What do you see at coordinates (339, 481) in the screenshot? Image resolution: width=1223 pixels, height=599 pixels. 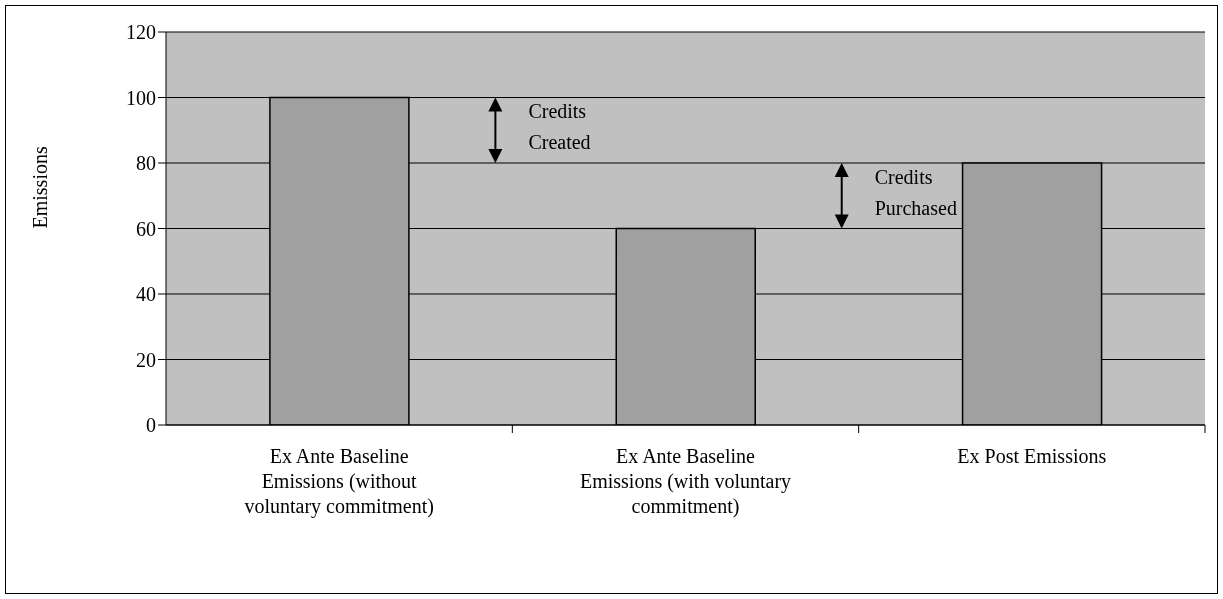 I see `x-tick-label: Ex Ante Baseline Emissions (without voluntary commitment)` at bounding box center [339, 481].